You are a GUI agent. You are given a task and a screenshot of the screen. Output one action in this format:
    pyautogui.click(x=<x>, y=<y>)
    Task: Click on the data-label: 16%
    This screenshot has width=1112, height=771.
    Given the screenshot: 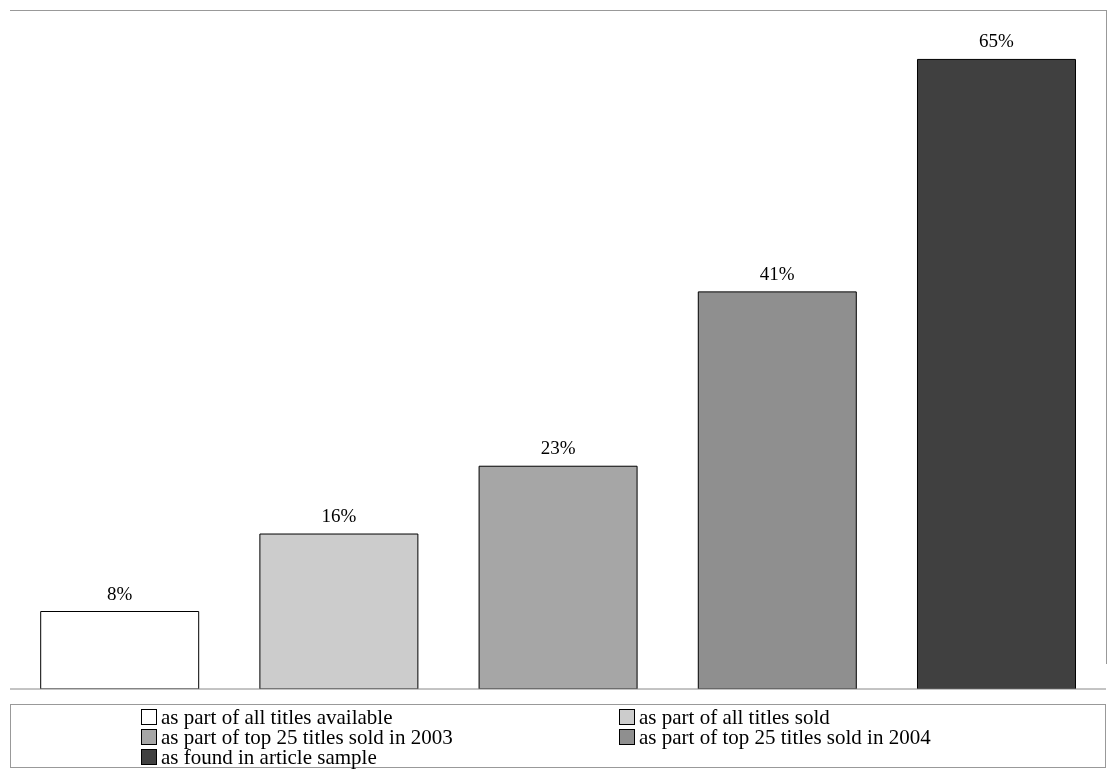 What is the action you would take?
    pyautogui.click(x=339, y=516)
    